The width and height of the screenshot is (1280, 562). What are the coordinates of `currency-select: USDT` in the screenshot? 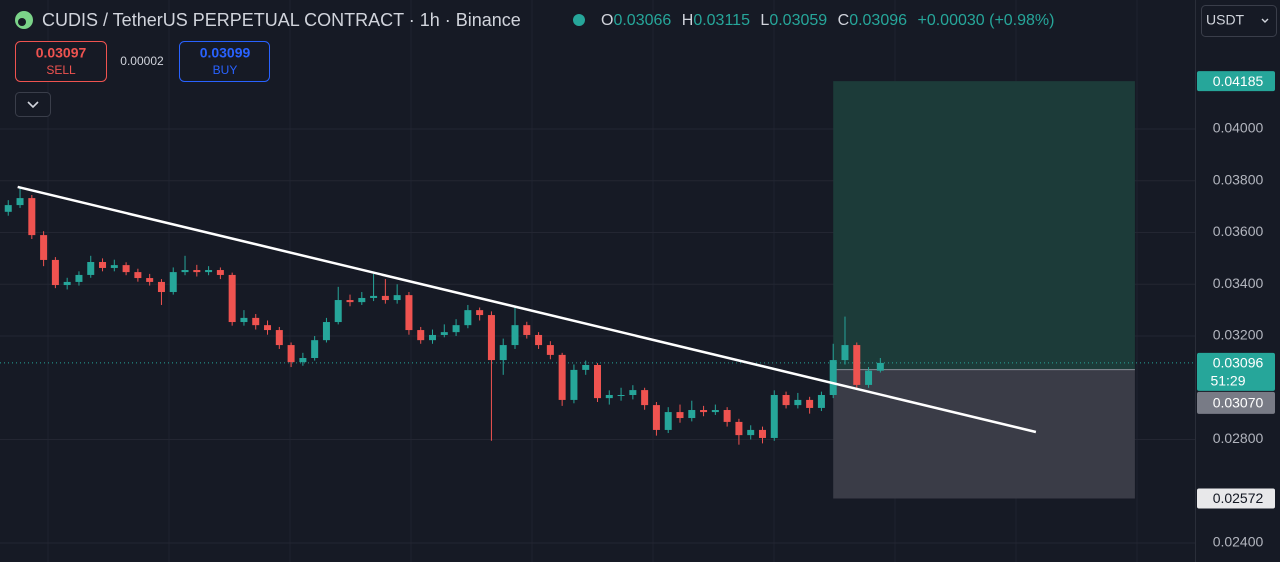 It's located at (1239, 21).